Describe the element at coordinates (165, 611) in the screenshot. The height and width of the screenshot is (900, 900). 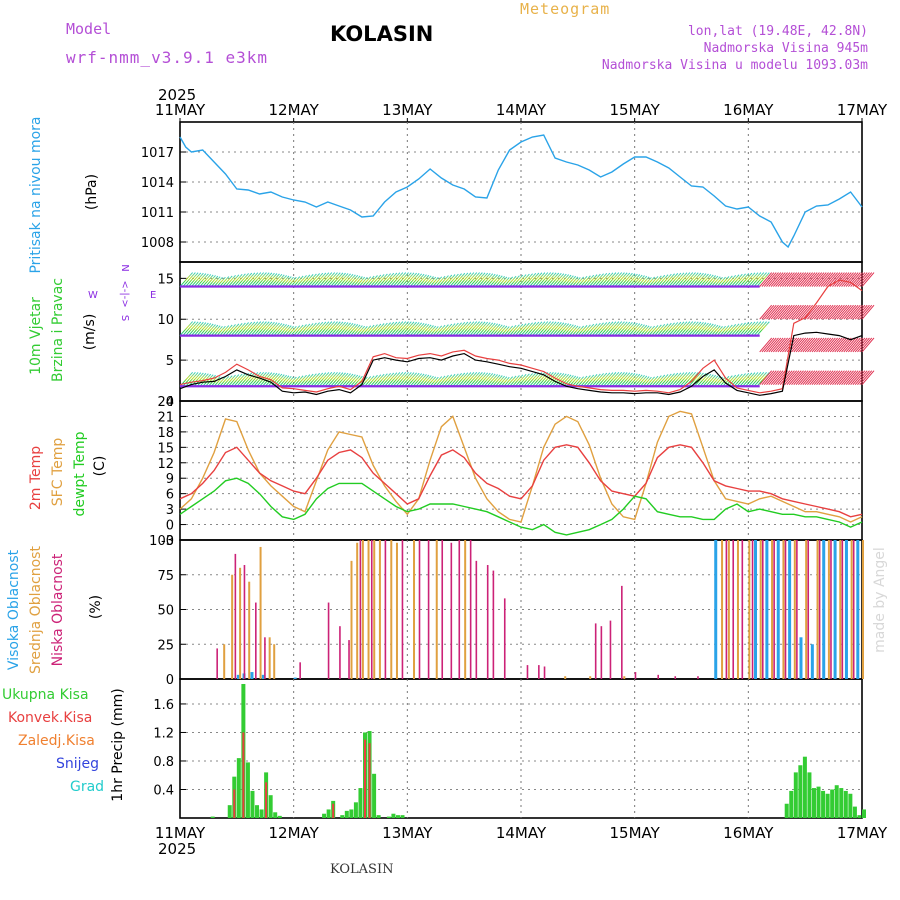
I see `y-tick-label: 50` at that location.